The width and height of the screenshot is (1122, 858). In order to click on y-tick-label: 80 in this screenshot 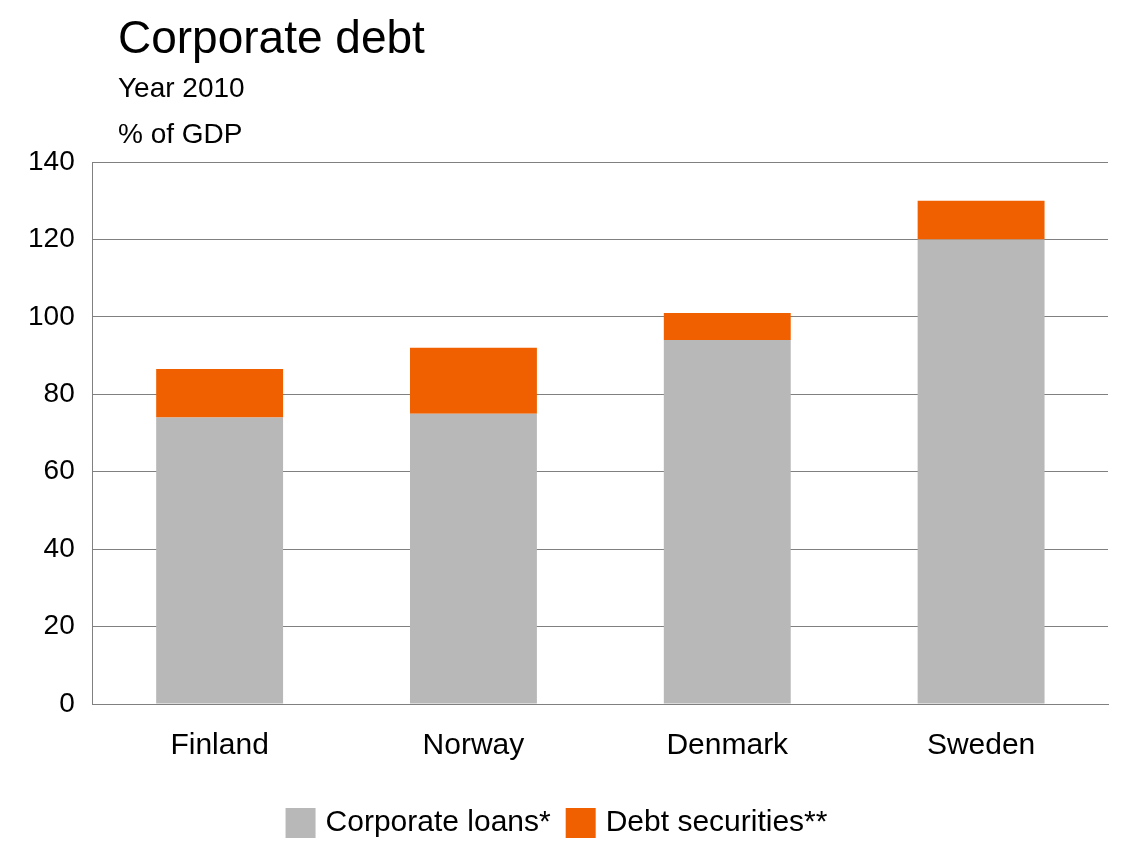, I will do `click(59, 392)`.